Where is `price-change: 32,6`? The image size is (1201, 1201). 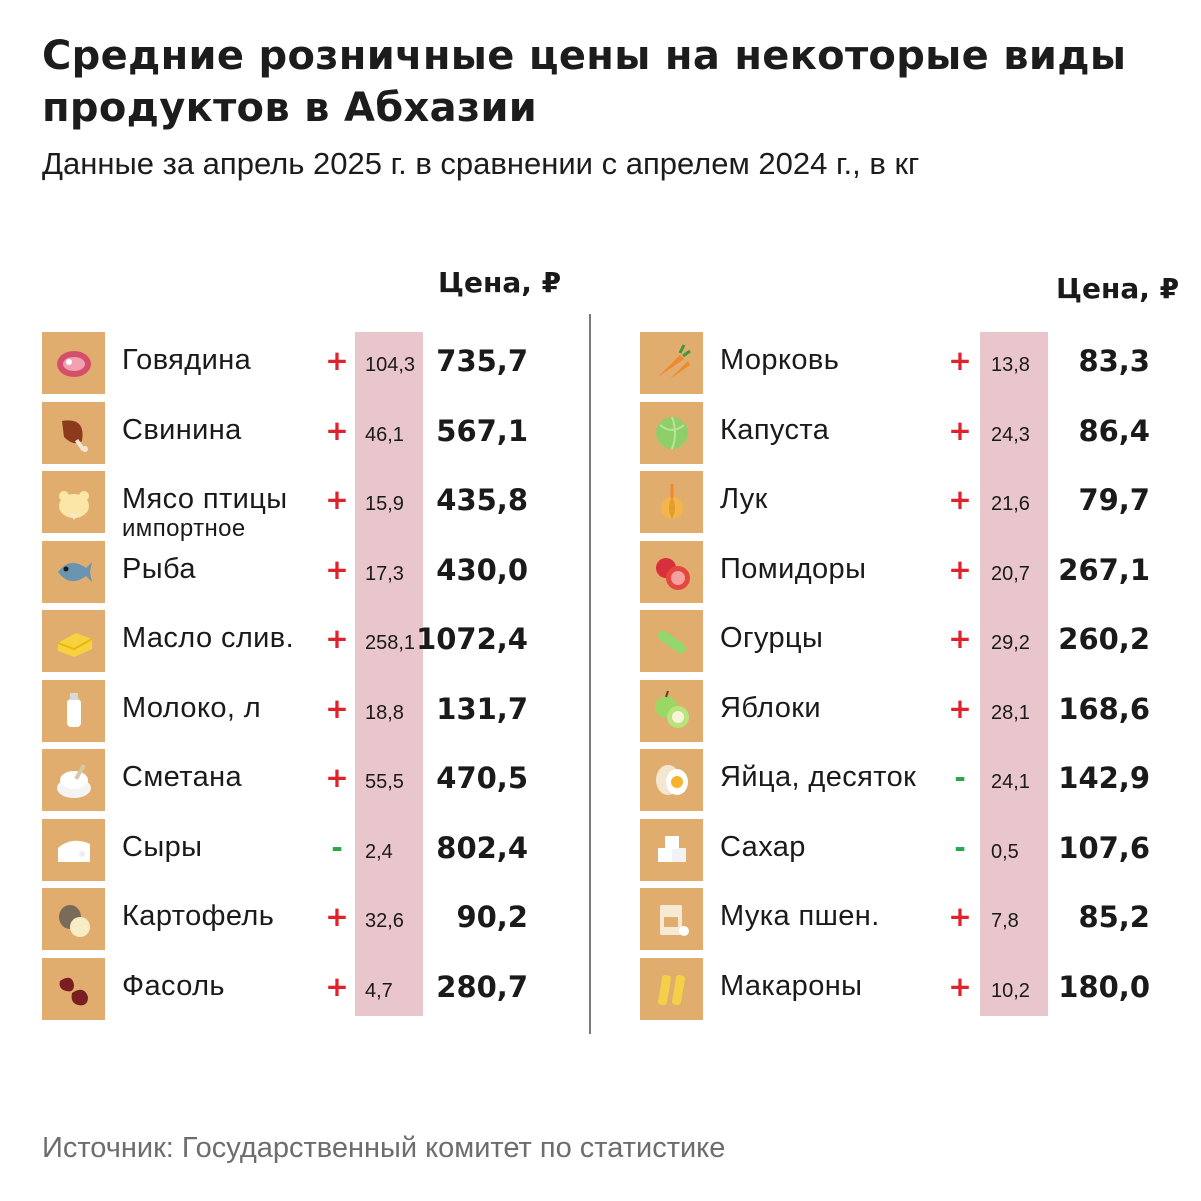
price-change: 32,6 is located at coordinates (384, 921).